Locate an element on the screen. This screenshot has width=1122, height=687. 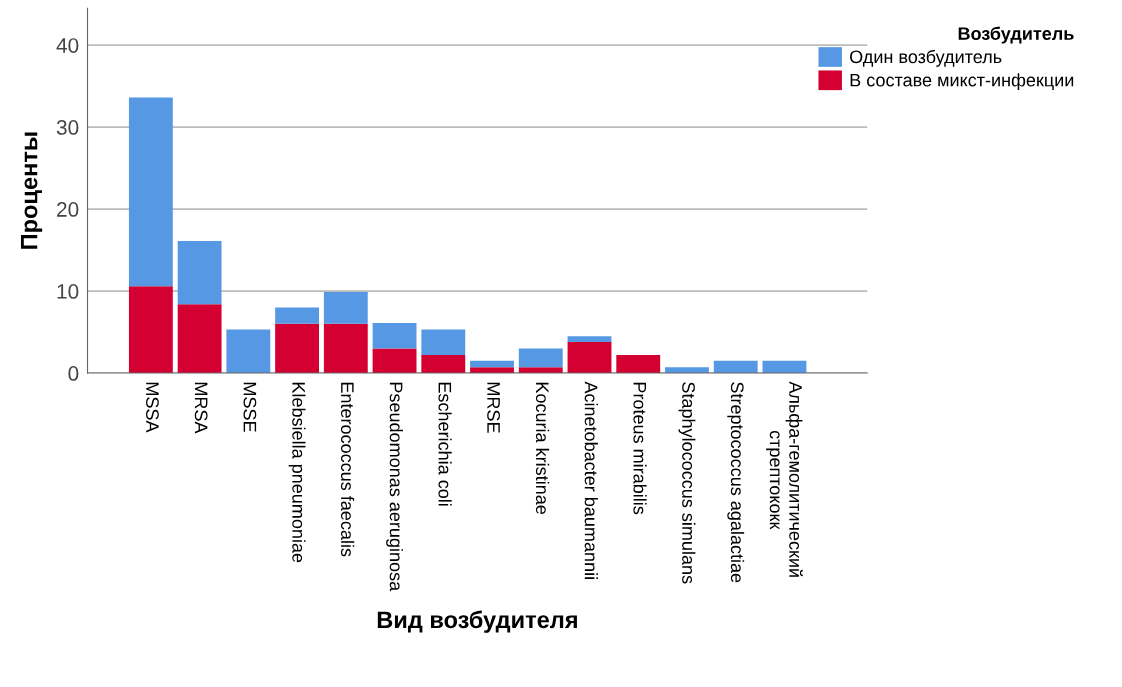
x-tick-label: Streptococcus agalactiae is located at coordinates (736, 482).